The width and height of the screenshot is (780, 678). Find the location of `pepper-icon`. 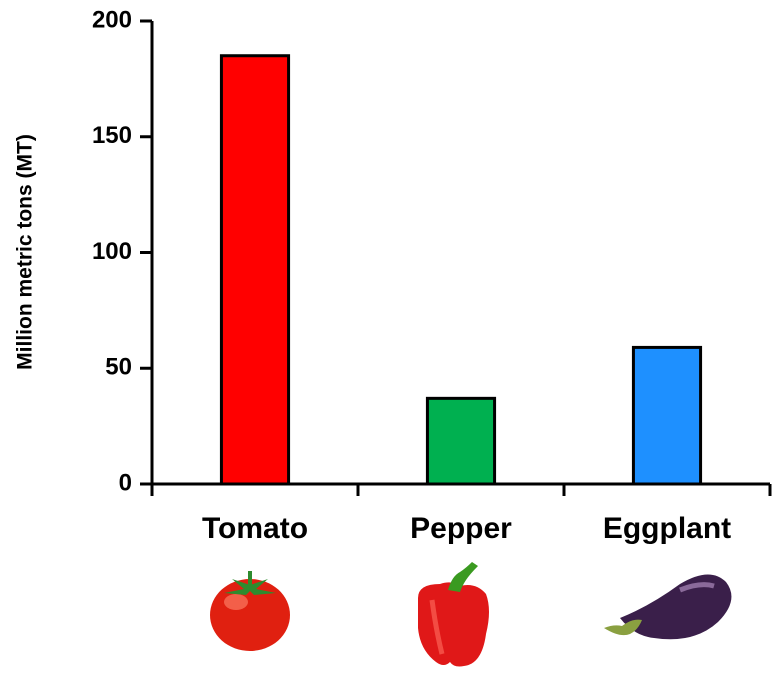

pepper-icon is located at coordinates (453, 614).